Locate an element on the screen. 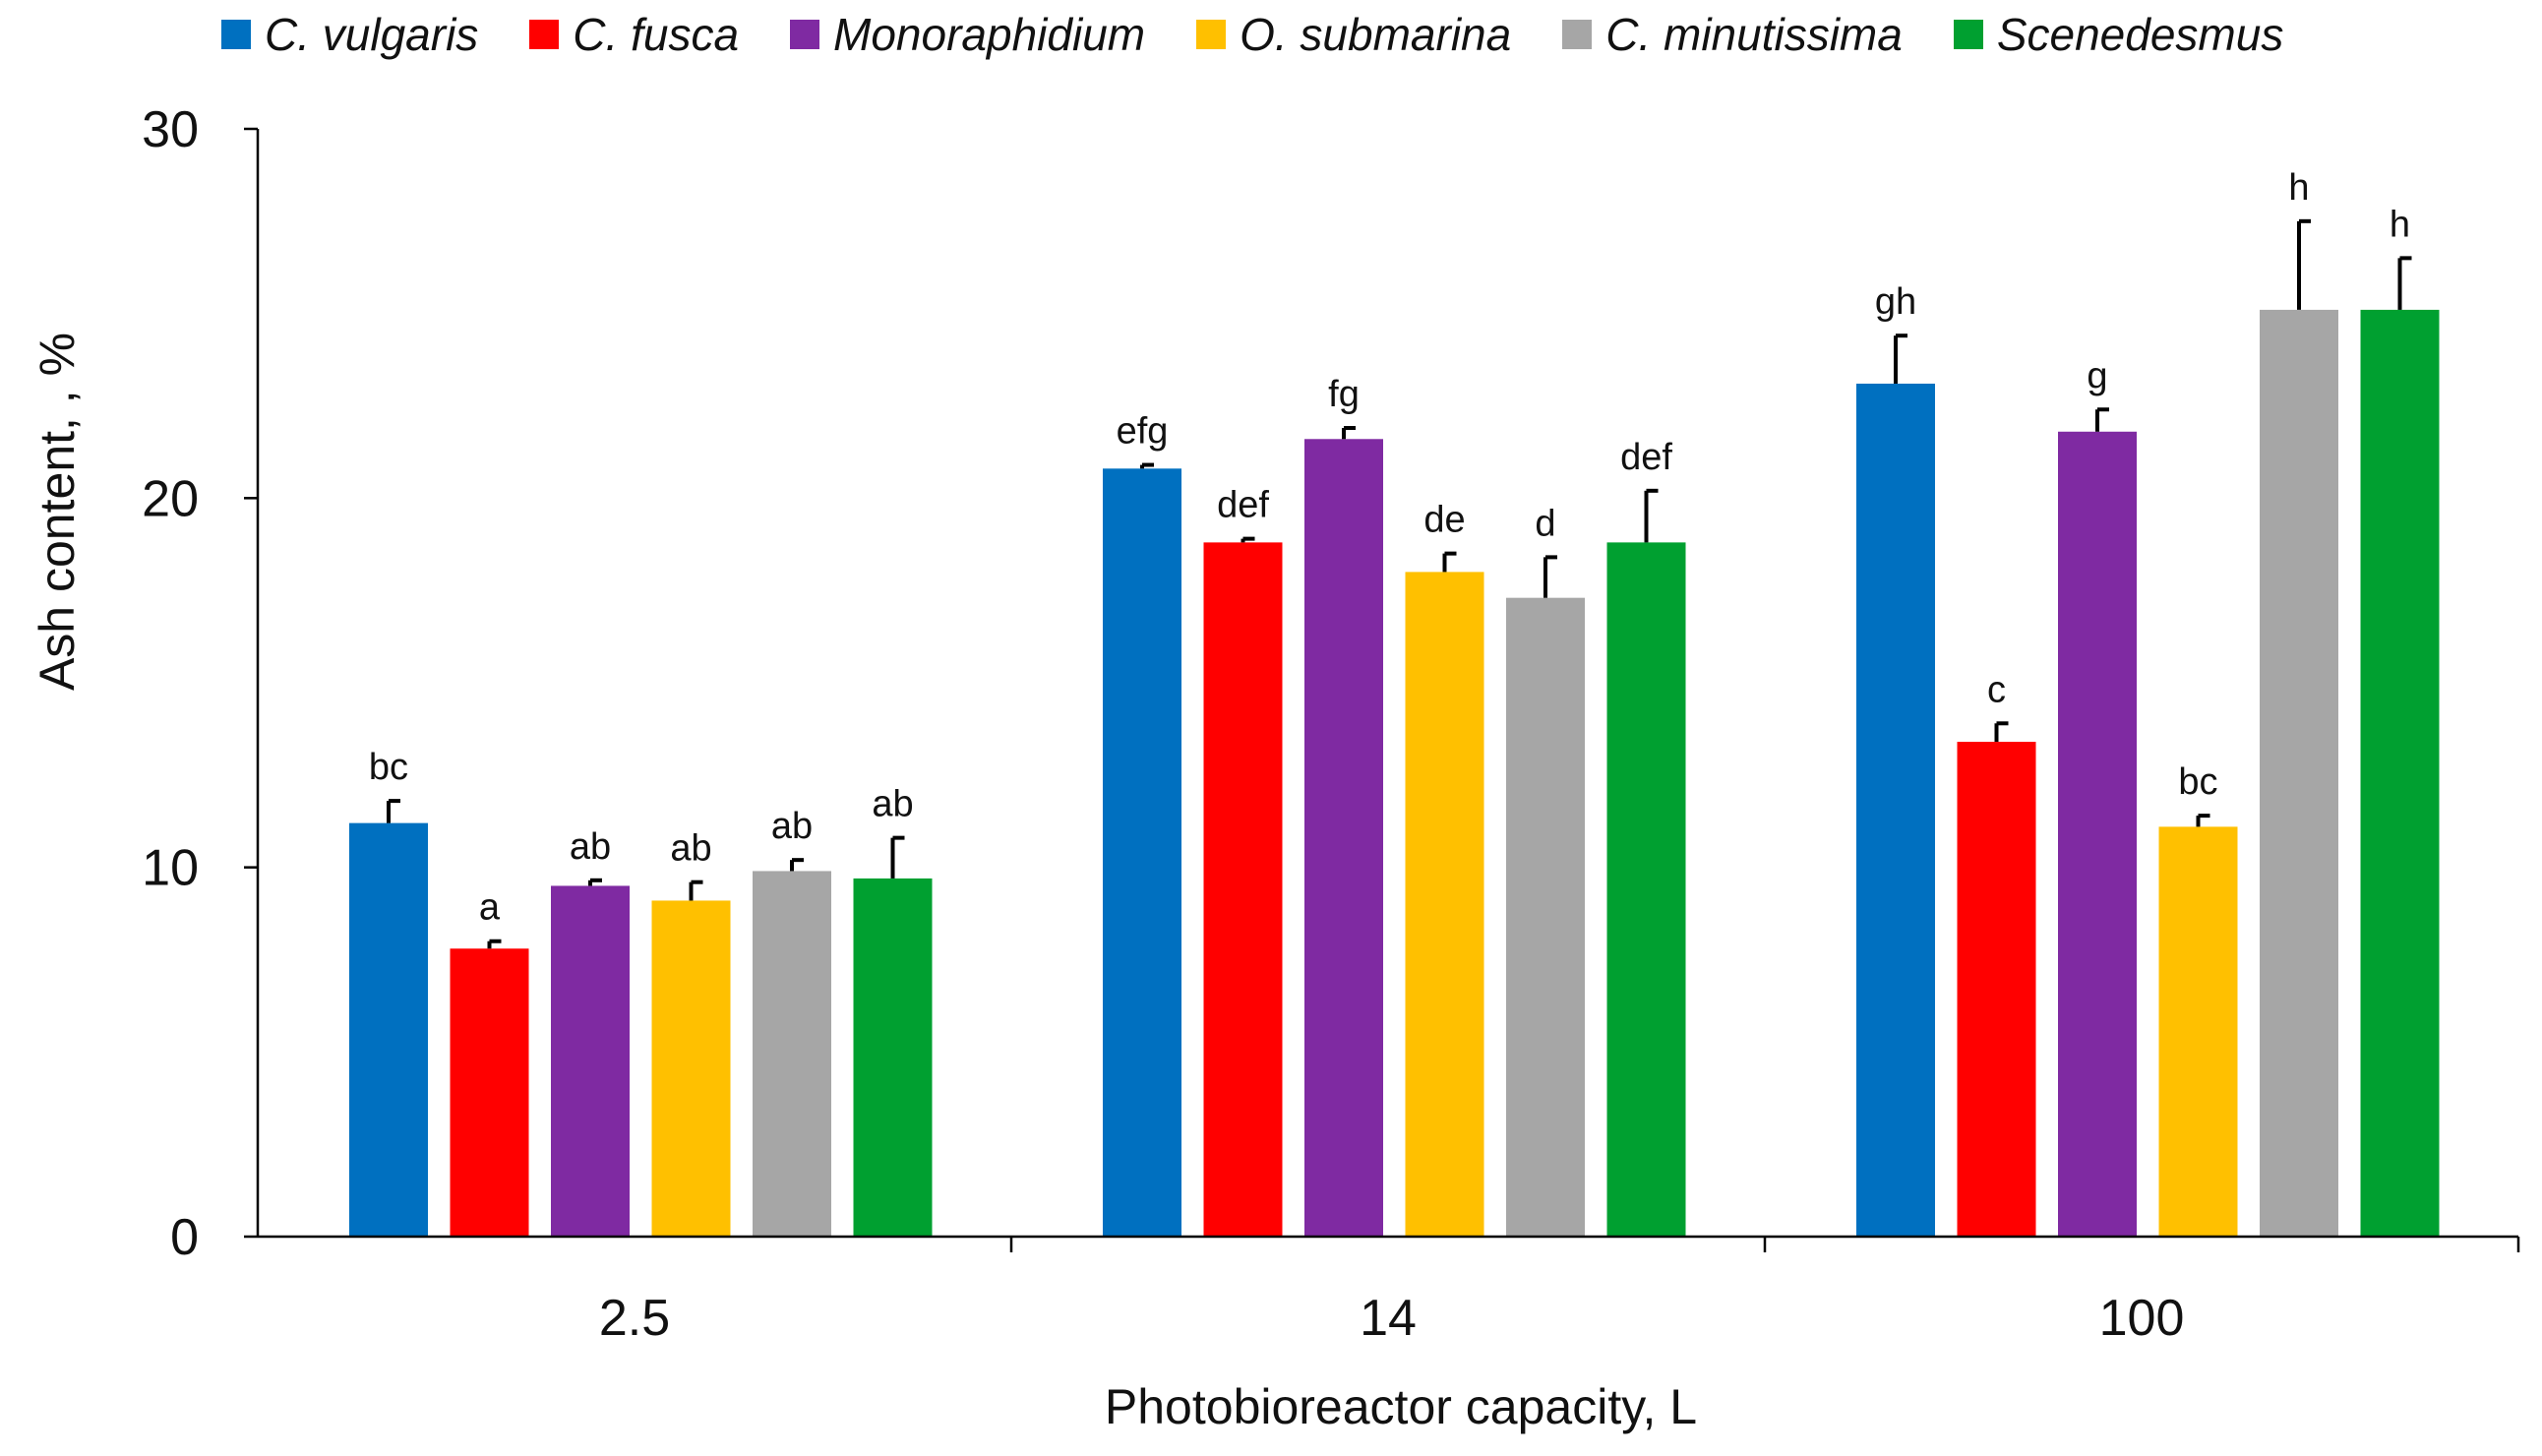  legend-item: C. minutissima is located at coordinates (1733, 34).